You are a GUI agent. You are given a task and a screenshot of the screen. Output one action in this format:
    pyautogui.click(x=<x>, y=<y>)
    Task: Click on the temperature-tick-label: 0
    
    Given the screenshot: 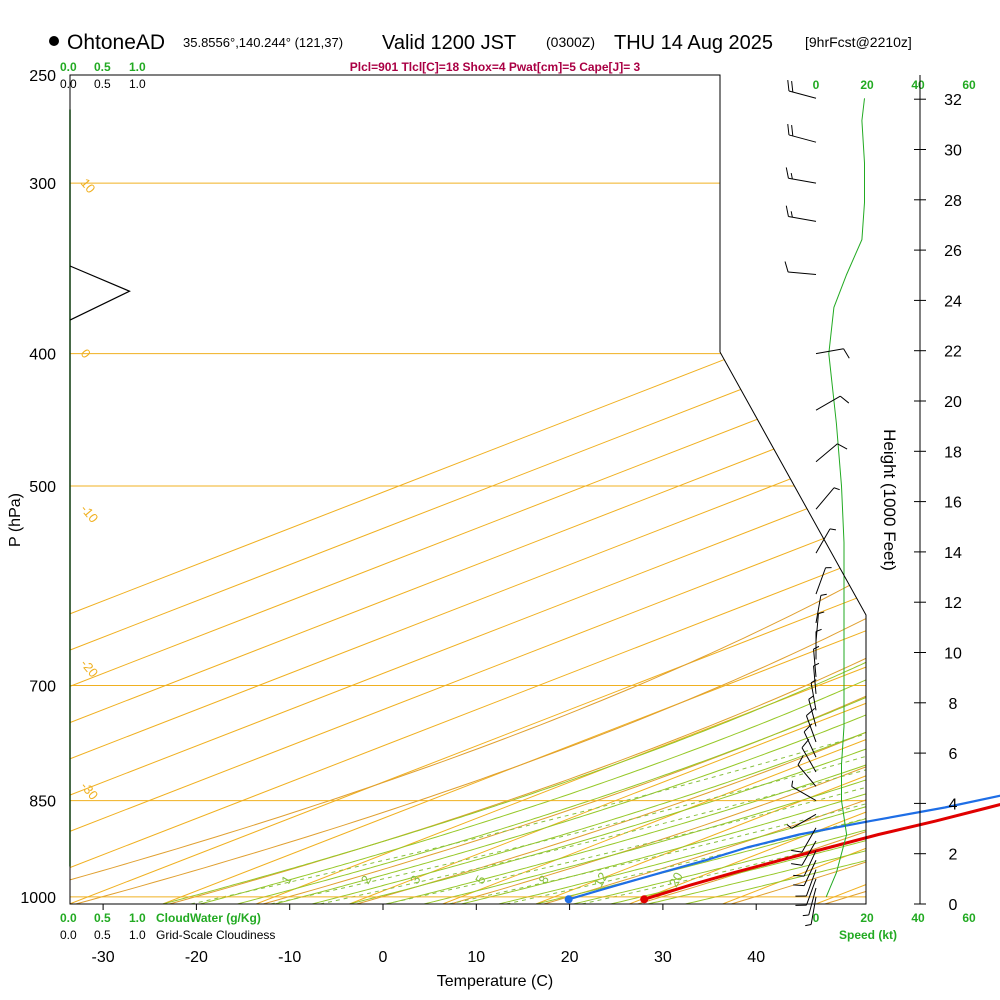 What is the action you would take?
    pyautogui.click(x=383, y=957)
    